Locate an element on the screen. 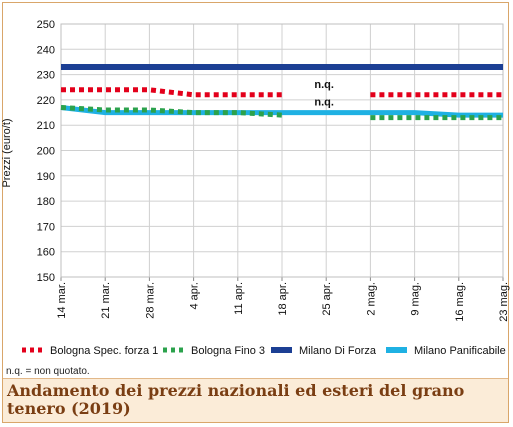 Image resolution: width=513 pixels, height=427 pixels. x-tick-label: 14 mar. is located at coordinates (62, 300).